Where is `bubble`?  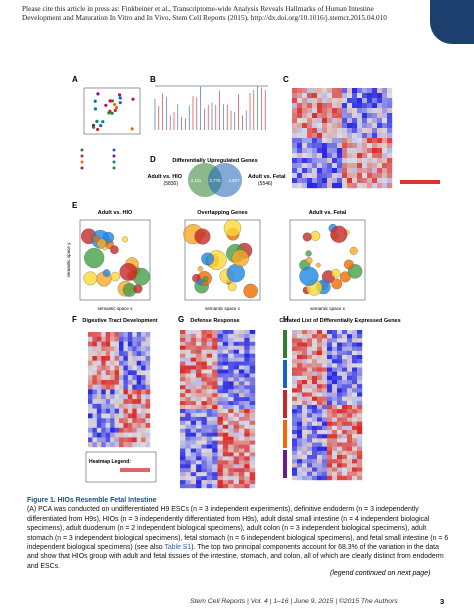
bubble is located at coordinates (353, 250).